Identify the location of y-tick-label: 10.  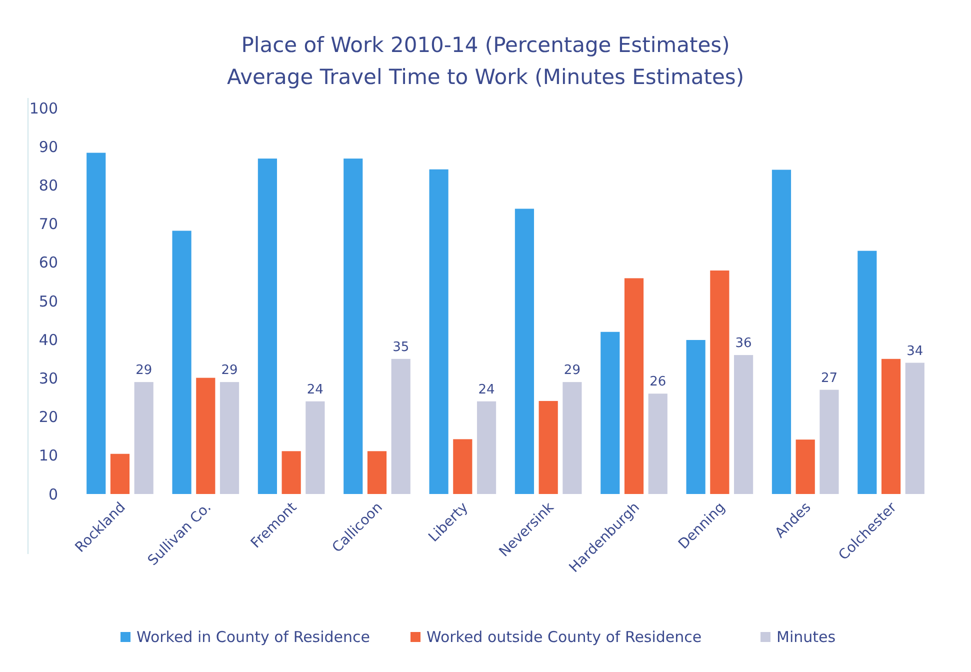
(48, 455).